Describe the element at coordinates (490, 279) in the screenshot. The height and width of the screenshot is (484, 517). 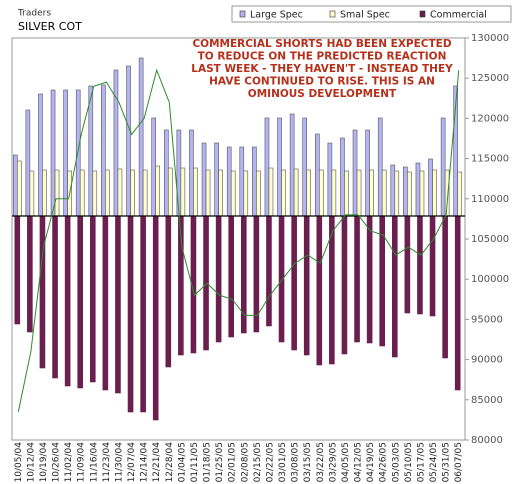
I see `y2-tick-label: 100000` at that location.